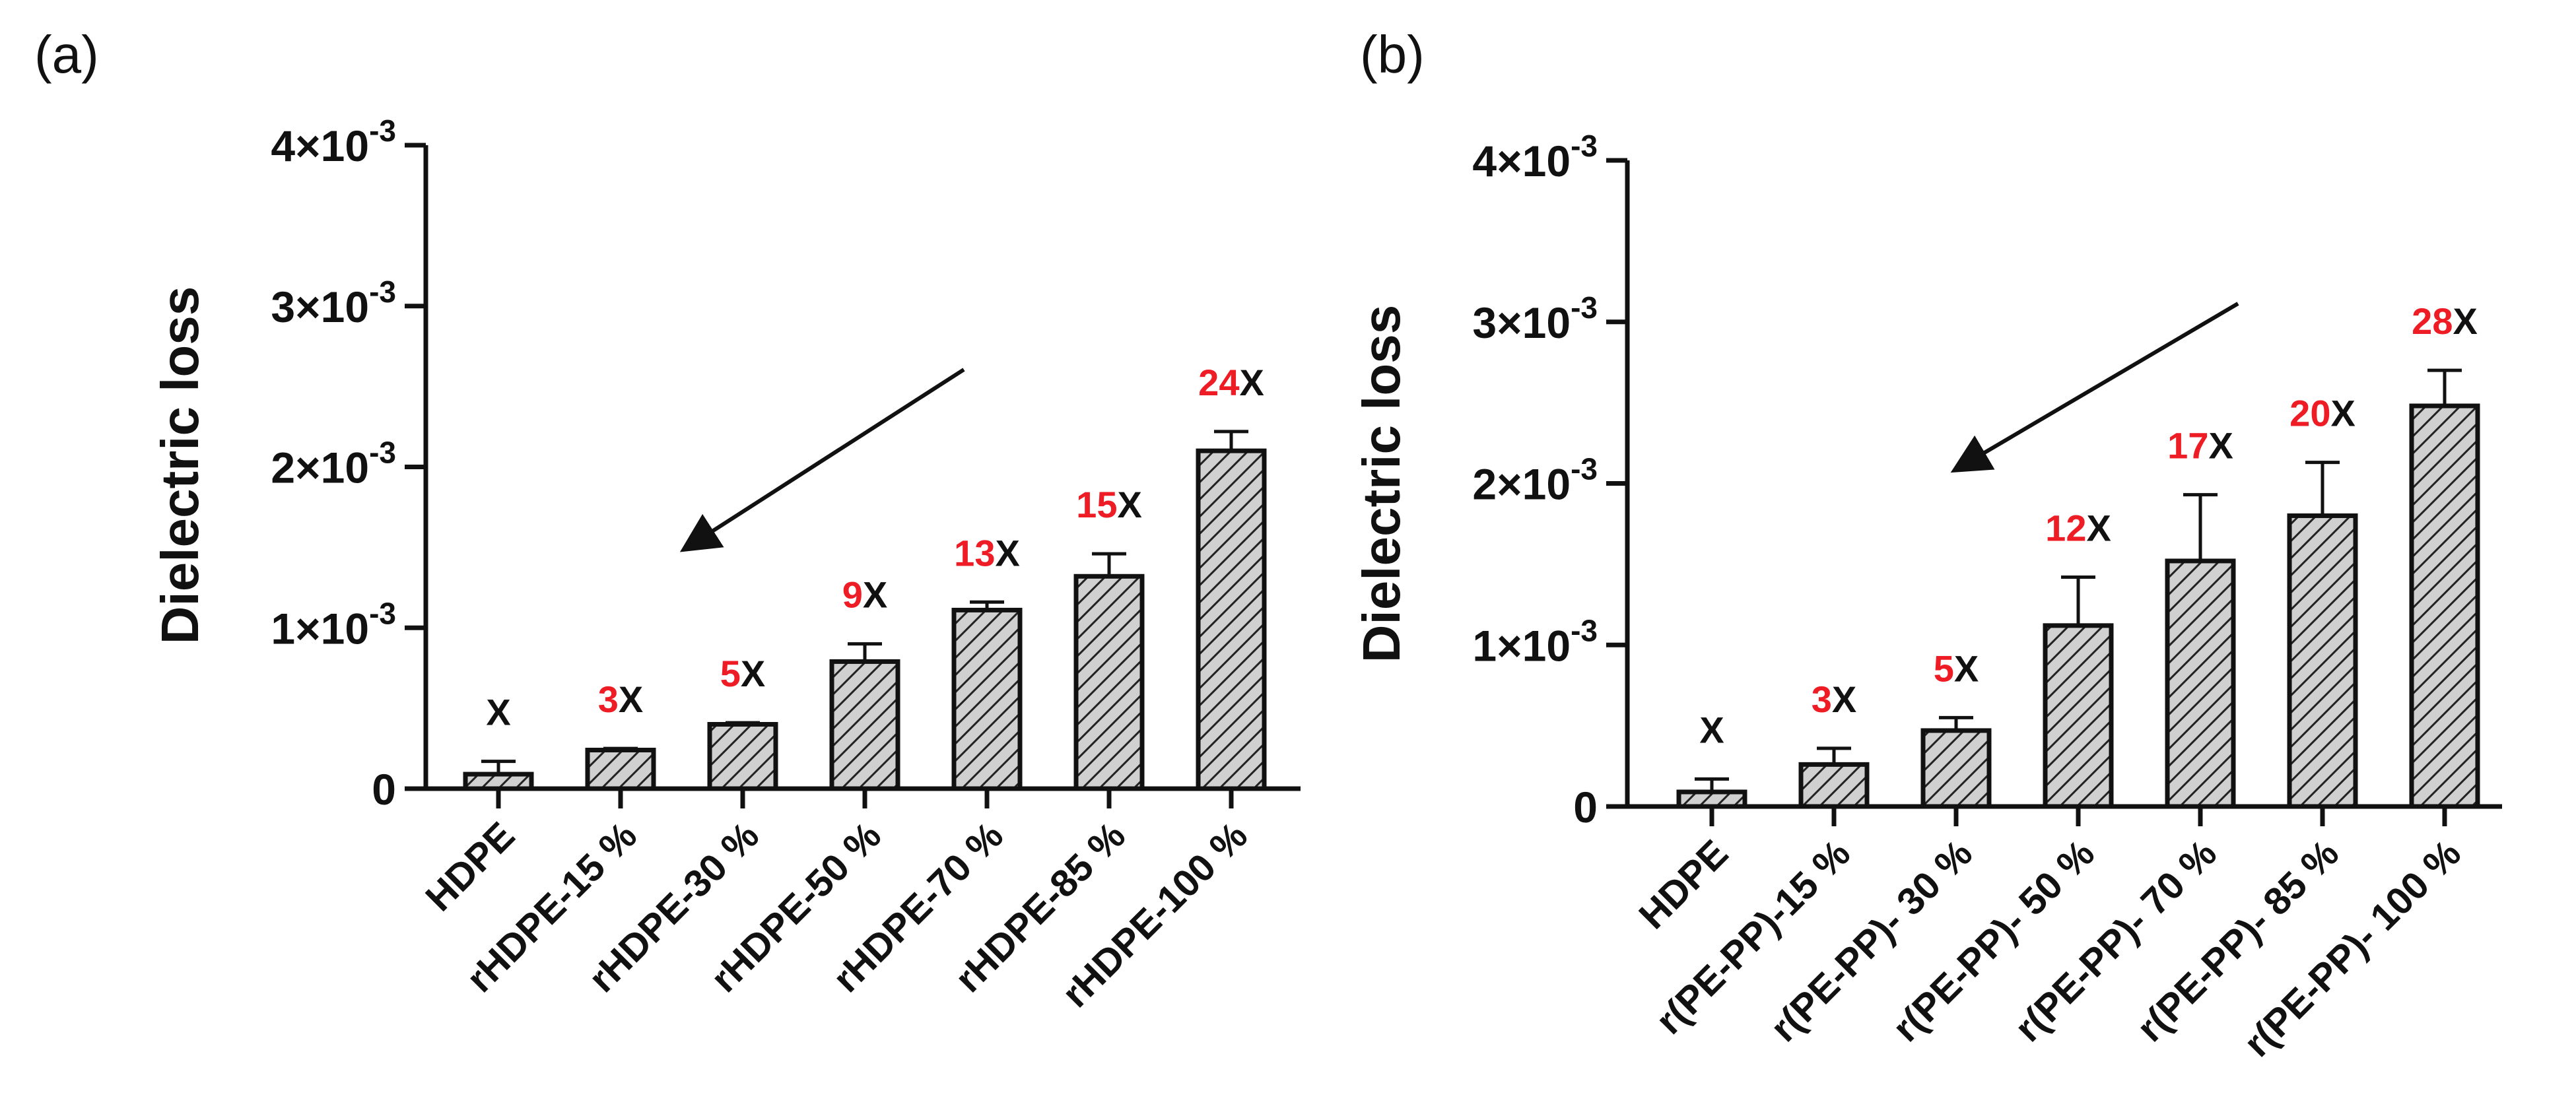  I want to click on annotation-multiplier: 20, so click(2310, 413).